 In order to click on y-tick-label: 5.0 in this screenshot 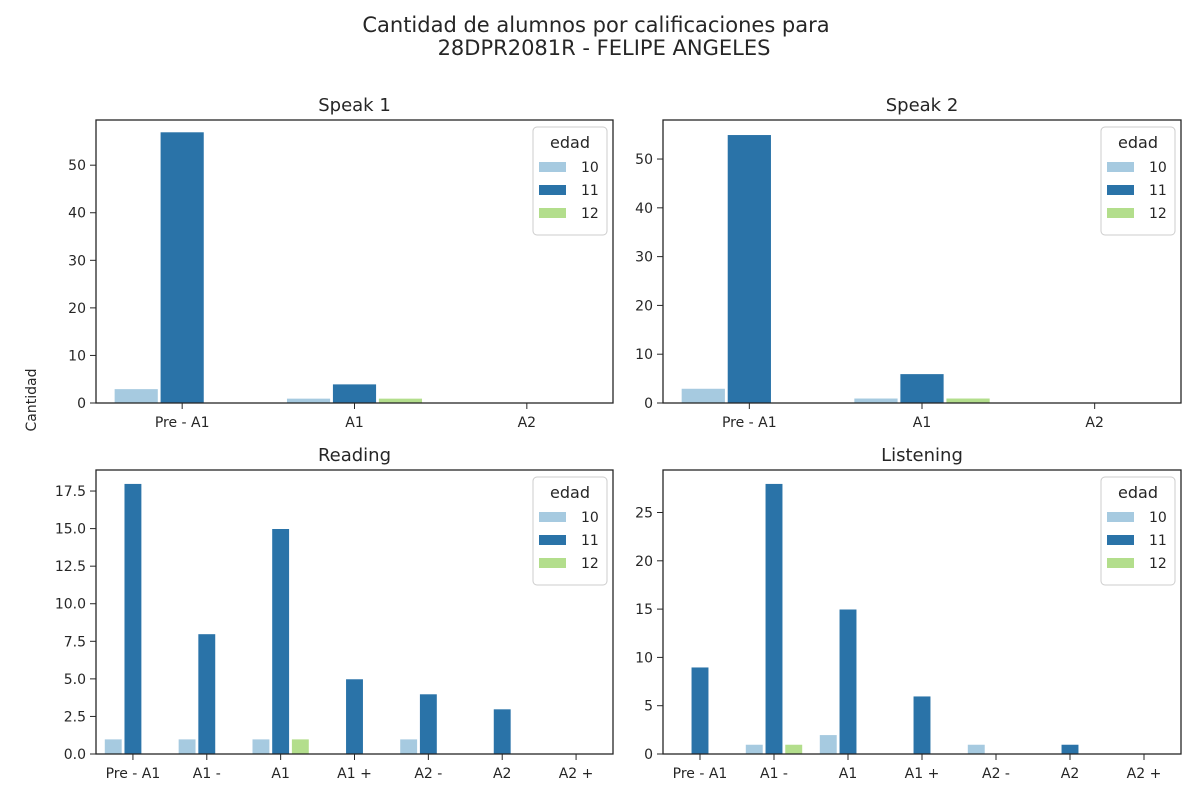, I will do `click(75, 680)`.